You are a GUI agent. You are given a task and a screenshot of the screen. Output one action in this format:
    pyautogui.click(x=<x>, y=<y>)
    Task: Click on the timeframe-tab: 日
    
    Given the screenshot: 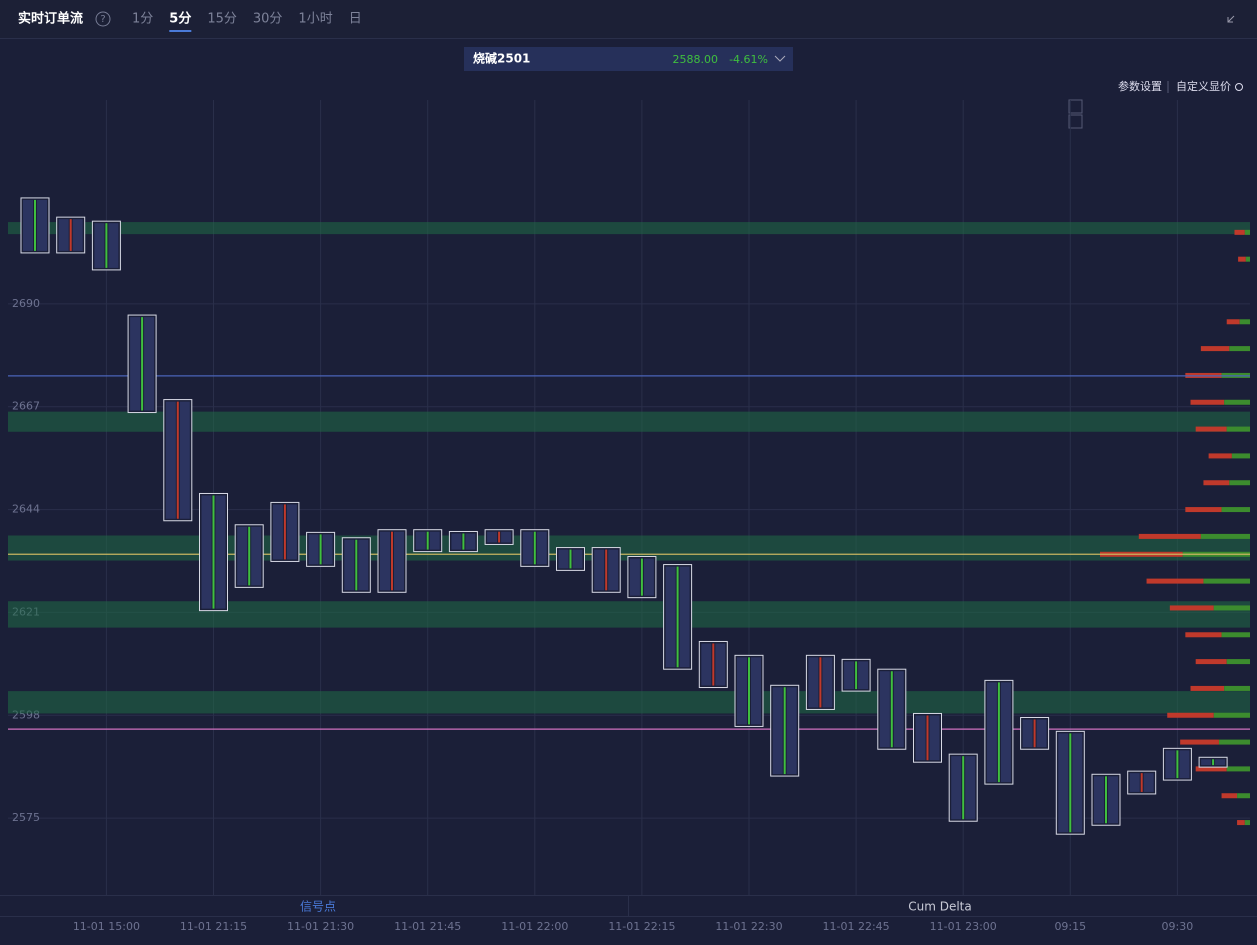 What is the action you would take?
    pyautogui.click(x=355, y=19)
    